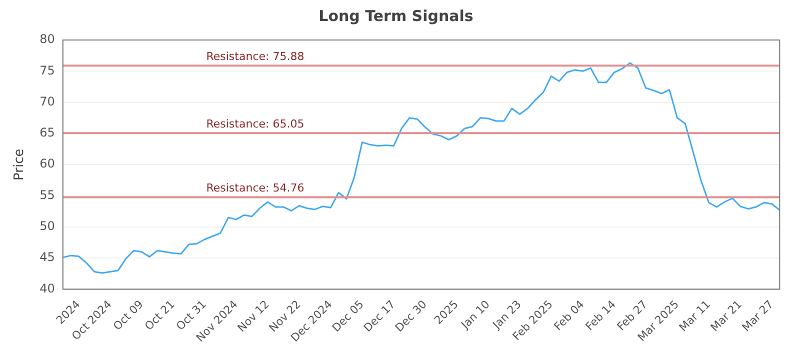  What do you see at coordinates (396, 15) in the screenshot?
I see `chart-title: Long Term Signals` at bounding box center [396, 15].